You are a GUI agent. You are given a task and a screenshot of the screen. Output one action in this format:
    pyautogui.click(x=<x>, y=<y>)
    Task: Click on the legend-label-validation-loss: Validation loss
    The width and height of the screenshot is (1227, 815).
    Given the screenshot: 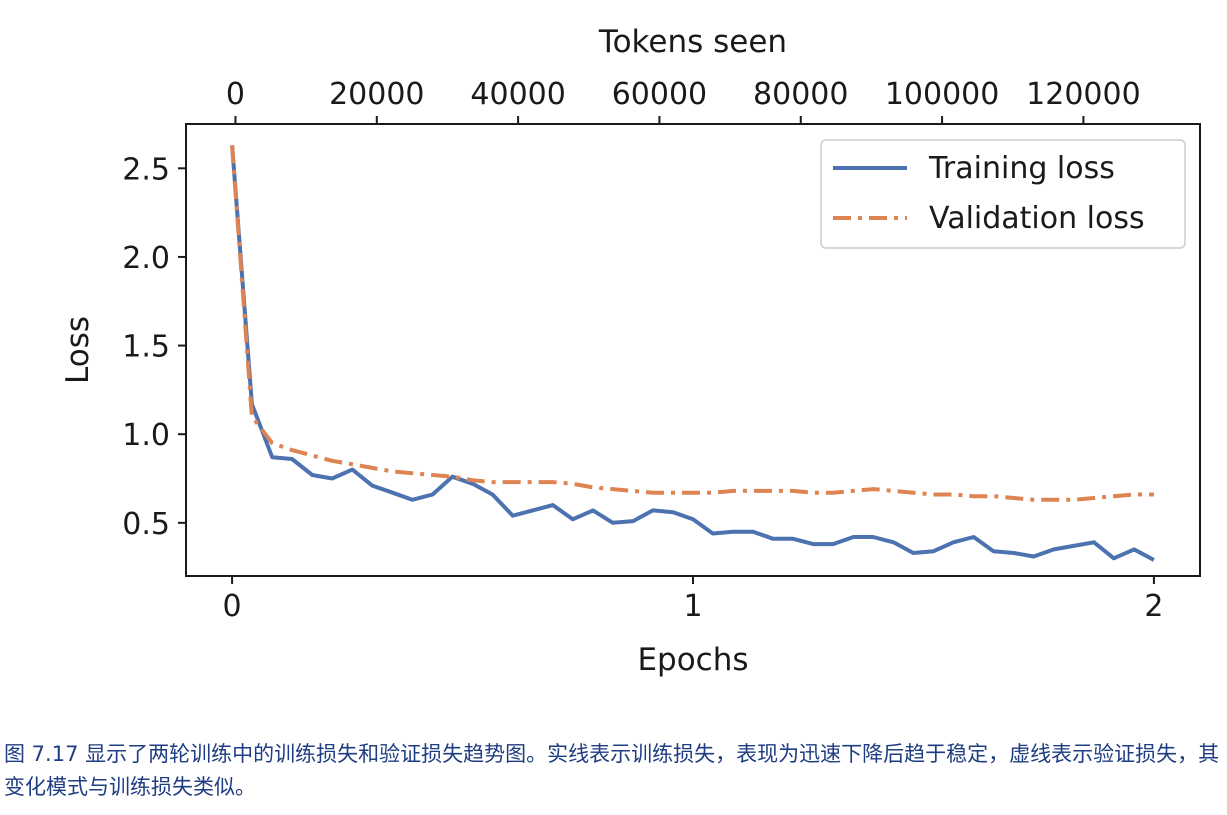 What is the action you would take?
    pyautogui.click(x=1037, y=218)
    